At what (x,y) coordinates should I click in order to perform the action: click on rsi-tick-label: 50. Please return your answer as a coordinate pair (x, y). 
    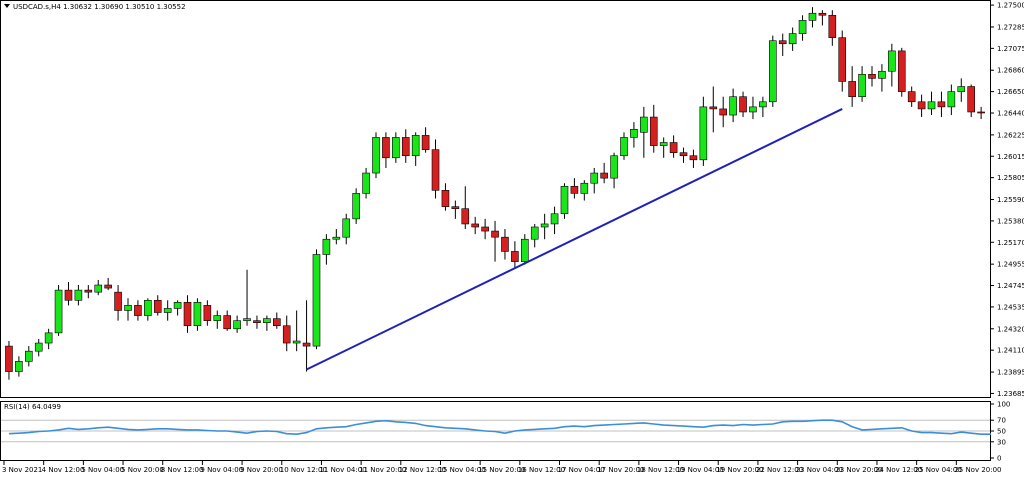
    Looking at the image, I should click on (1001, 432).